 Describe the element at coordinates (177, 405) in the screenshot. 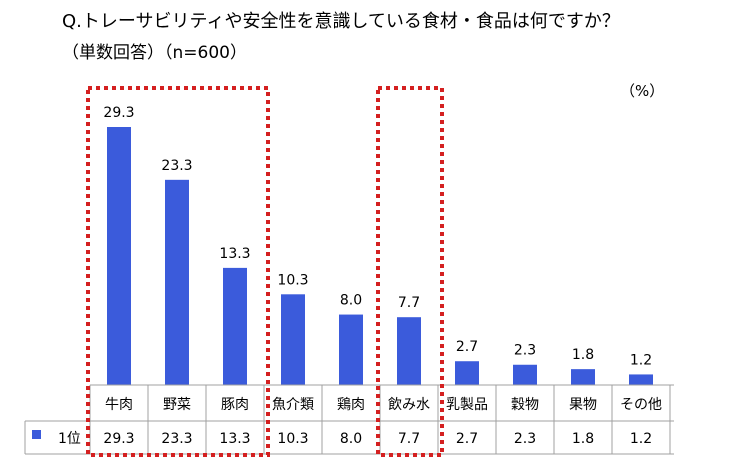

I see `category-label-野菜: 野菜` at that location.